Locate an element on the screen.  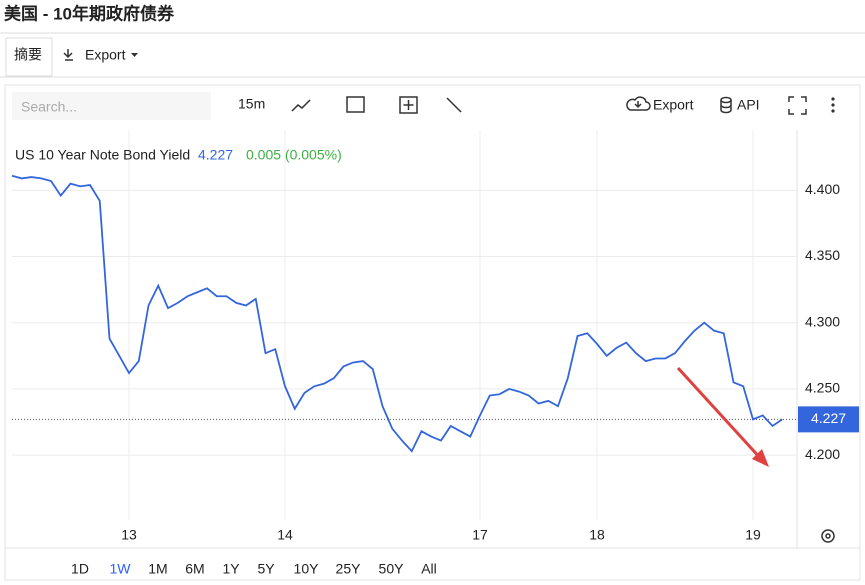
range-button: 1W is located at coordinates (121, 569).